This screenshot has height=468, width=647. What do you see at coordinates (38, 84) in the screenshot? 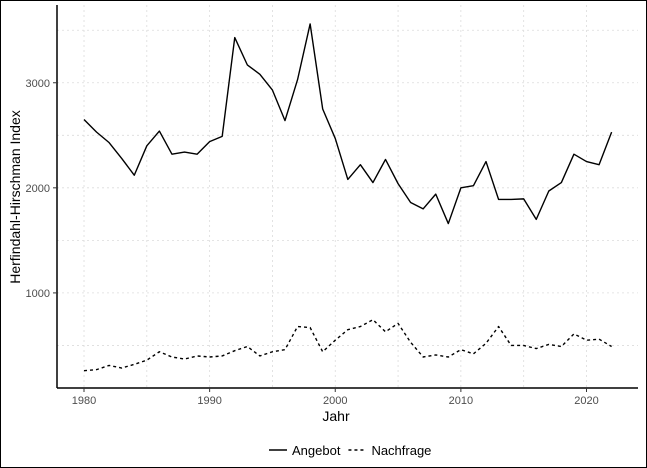
I see `y-tick-label: 3000` at bounding box center [38, 84].